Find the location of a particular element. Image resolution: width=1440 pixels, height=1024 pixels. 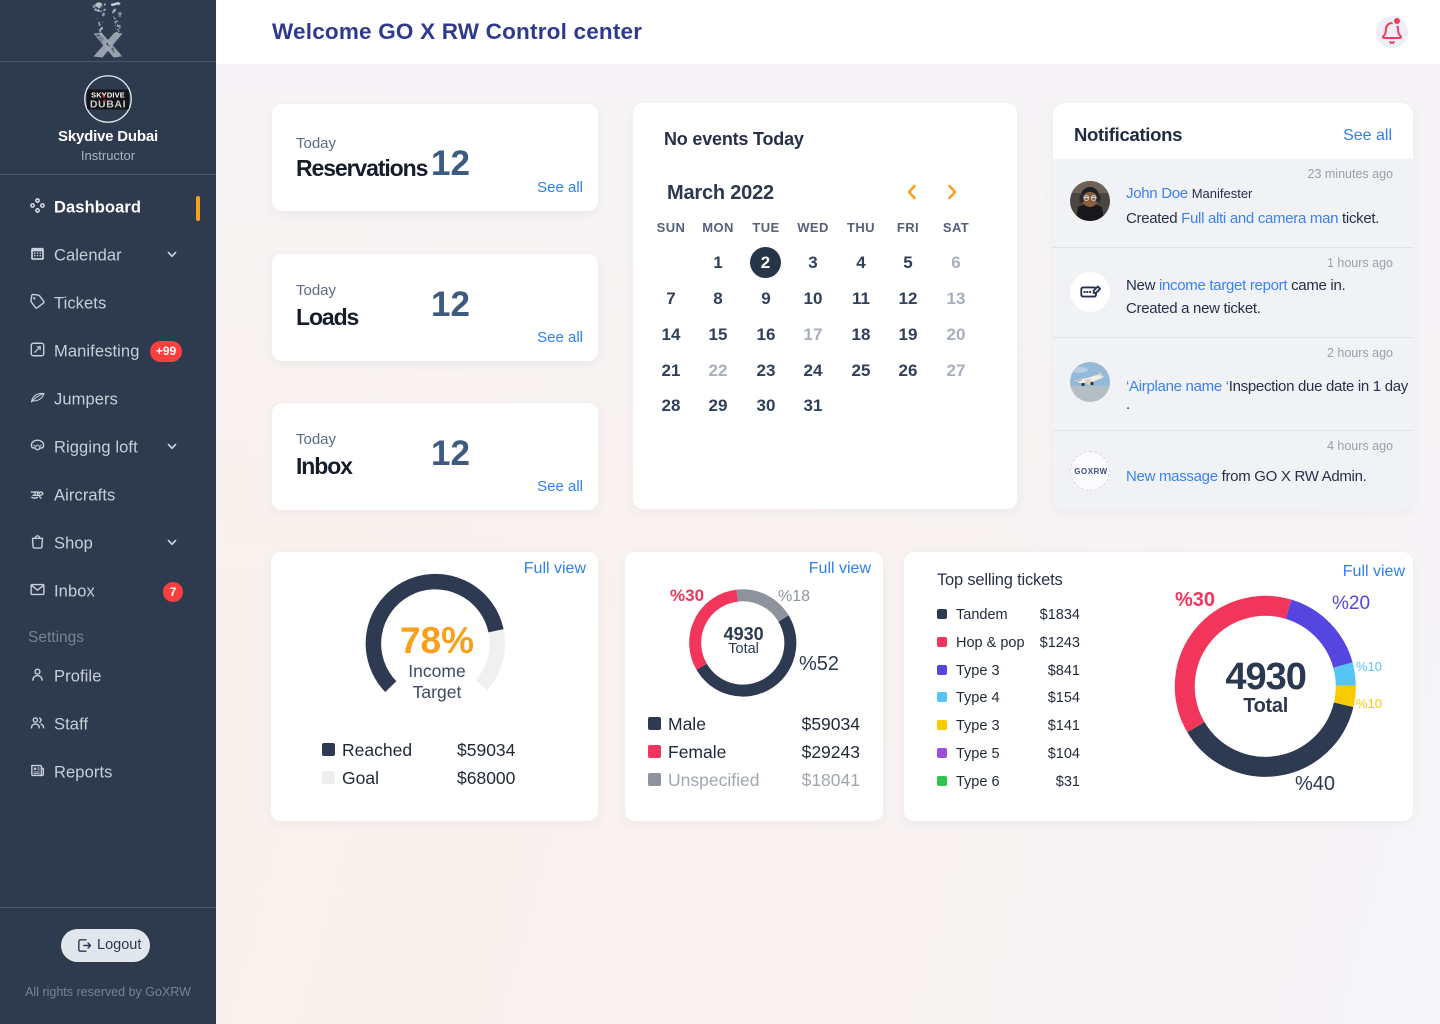

svg-text: GOXRW is located at coordinates (1090, 471).